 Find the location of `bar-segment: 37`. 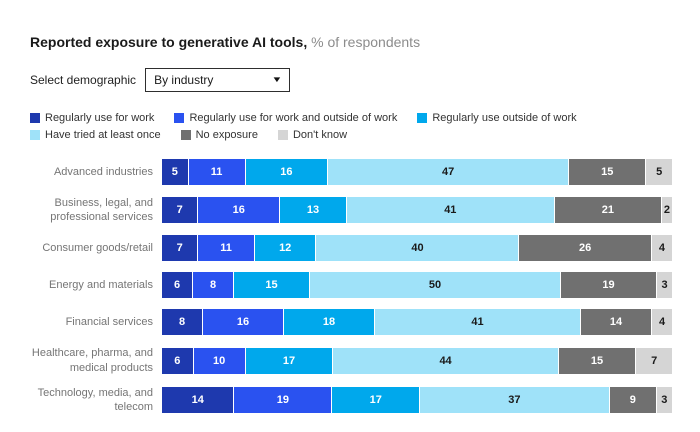

bar-segment: 37 is located at coordinates (514, 400).